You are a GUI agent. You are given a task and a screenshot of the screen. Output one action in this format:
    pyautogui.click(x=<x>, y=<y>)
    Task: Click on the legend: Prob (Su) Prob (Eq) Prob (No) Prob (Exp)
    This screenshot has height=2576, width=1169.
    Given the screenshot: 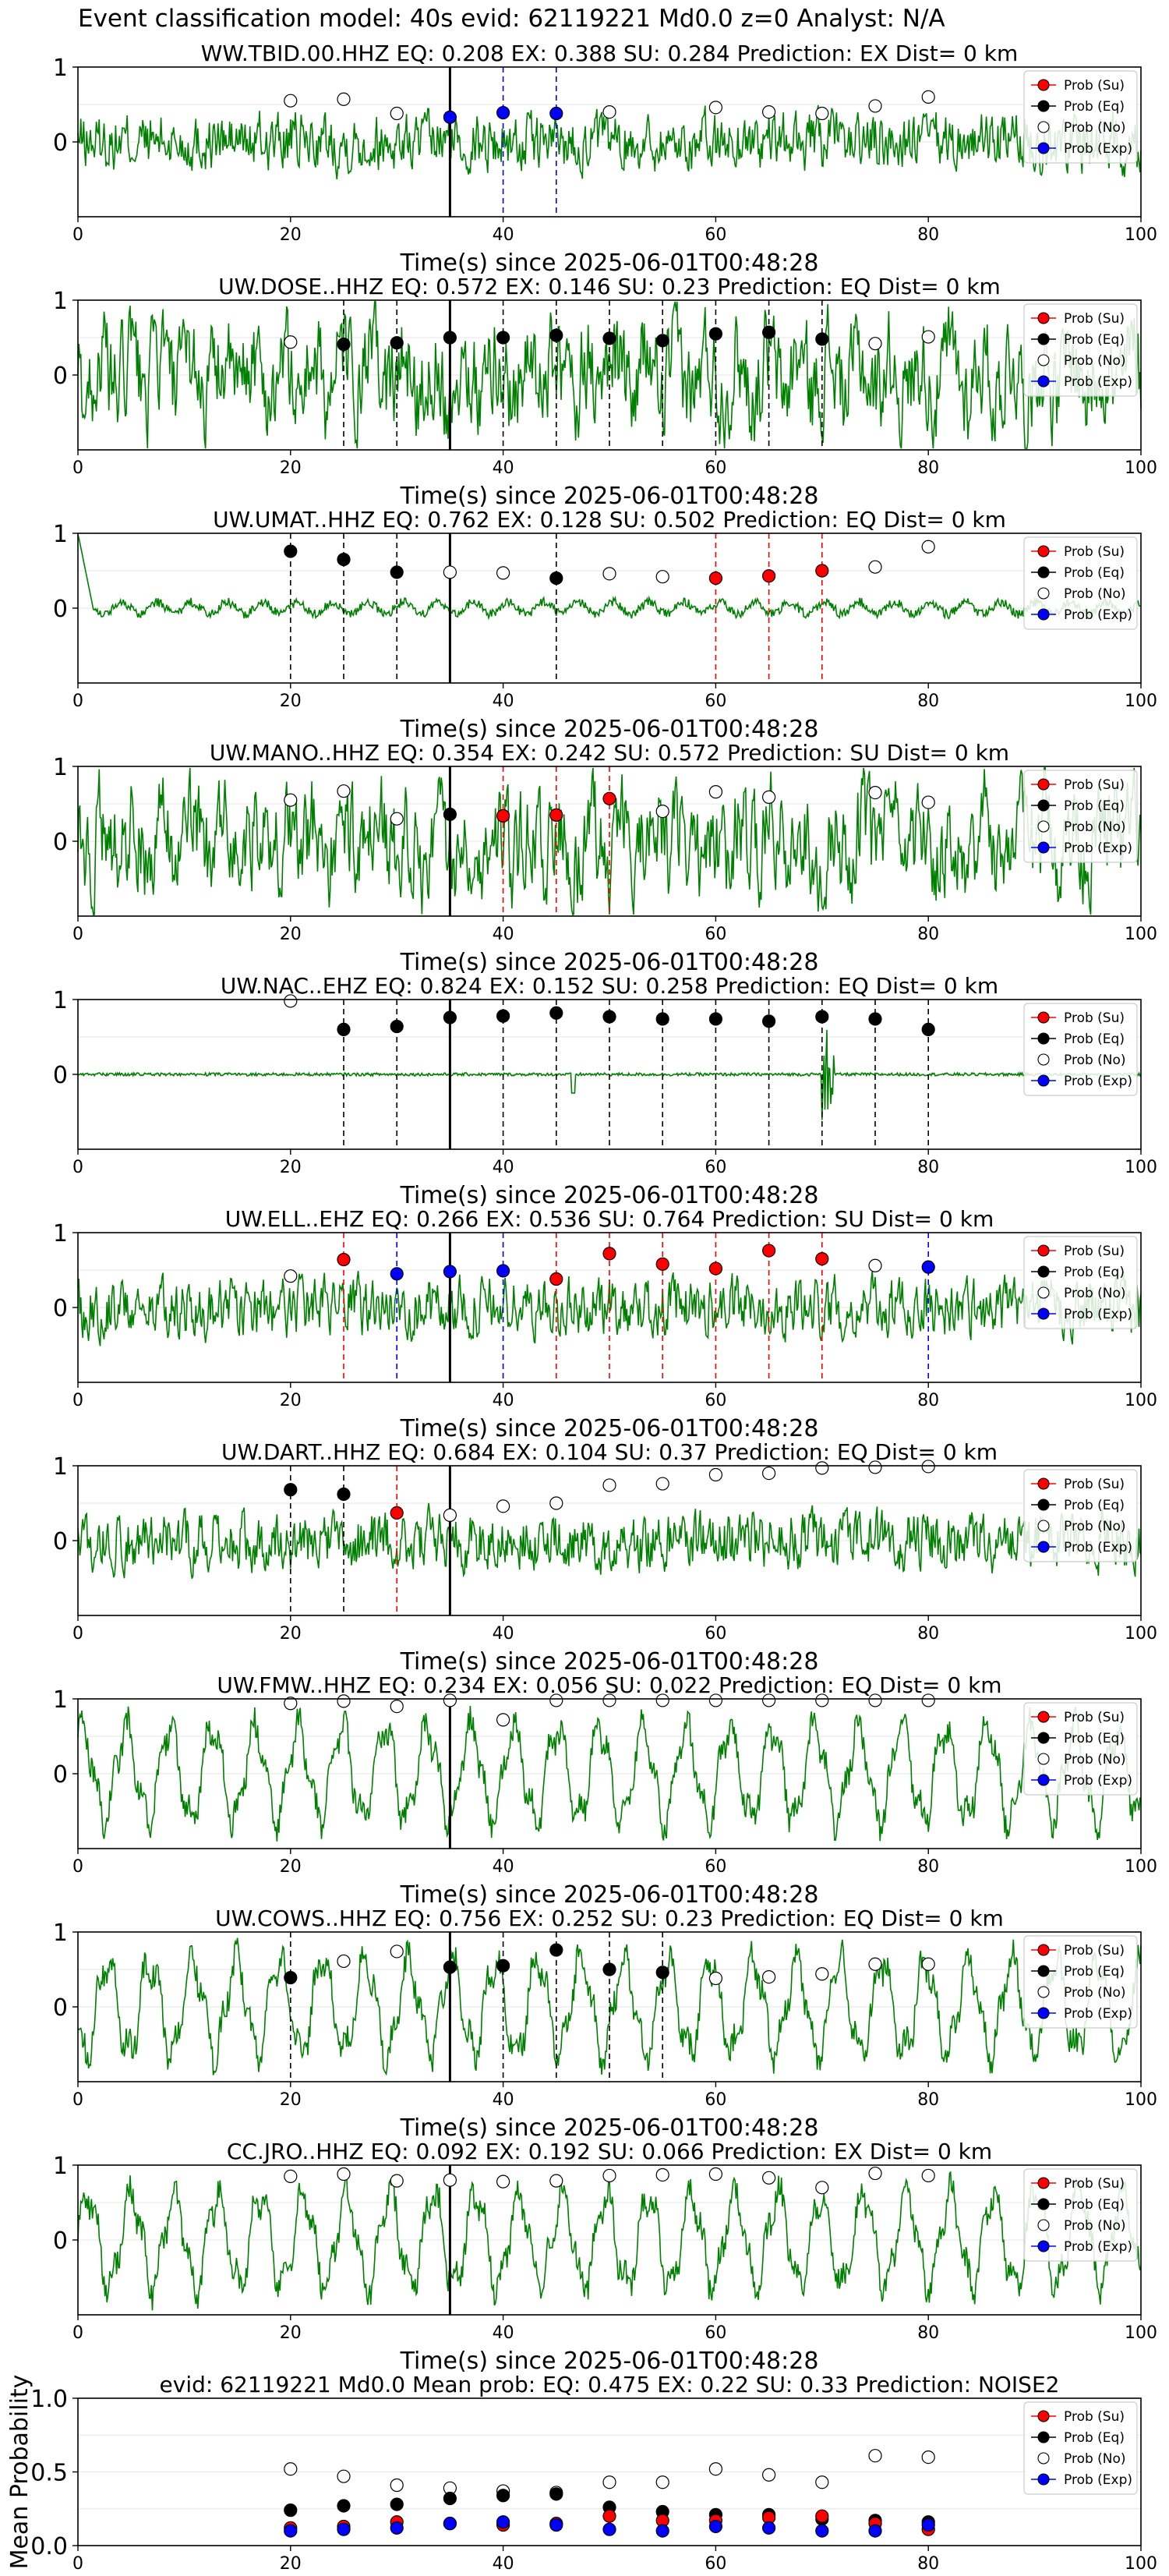 What is the action you would take?
    pyautogui.click(x=1081, y=583)
    